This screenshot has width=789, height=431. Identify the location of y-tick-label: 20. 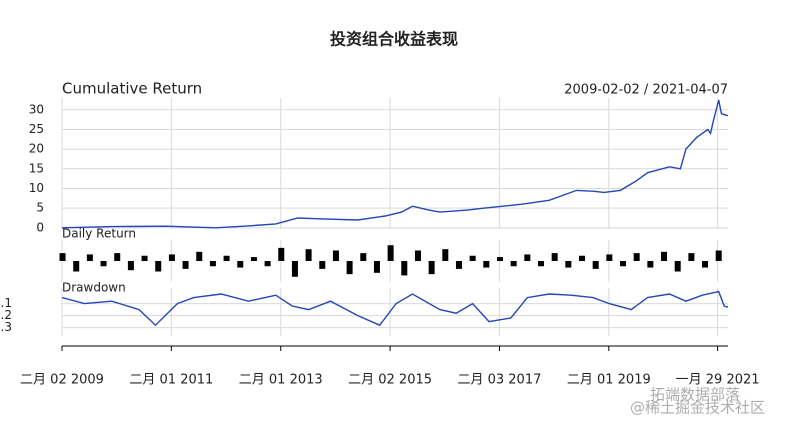
(36, 149).